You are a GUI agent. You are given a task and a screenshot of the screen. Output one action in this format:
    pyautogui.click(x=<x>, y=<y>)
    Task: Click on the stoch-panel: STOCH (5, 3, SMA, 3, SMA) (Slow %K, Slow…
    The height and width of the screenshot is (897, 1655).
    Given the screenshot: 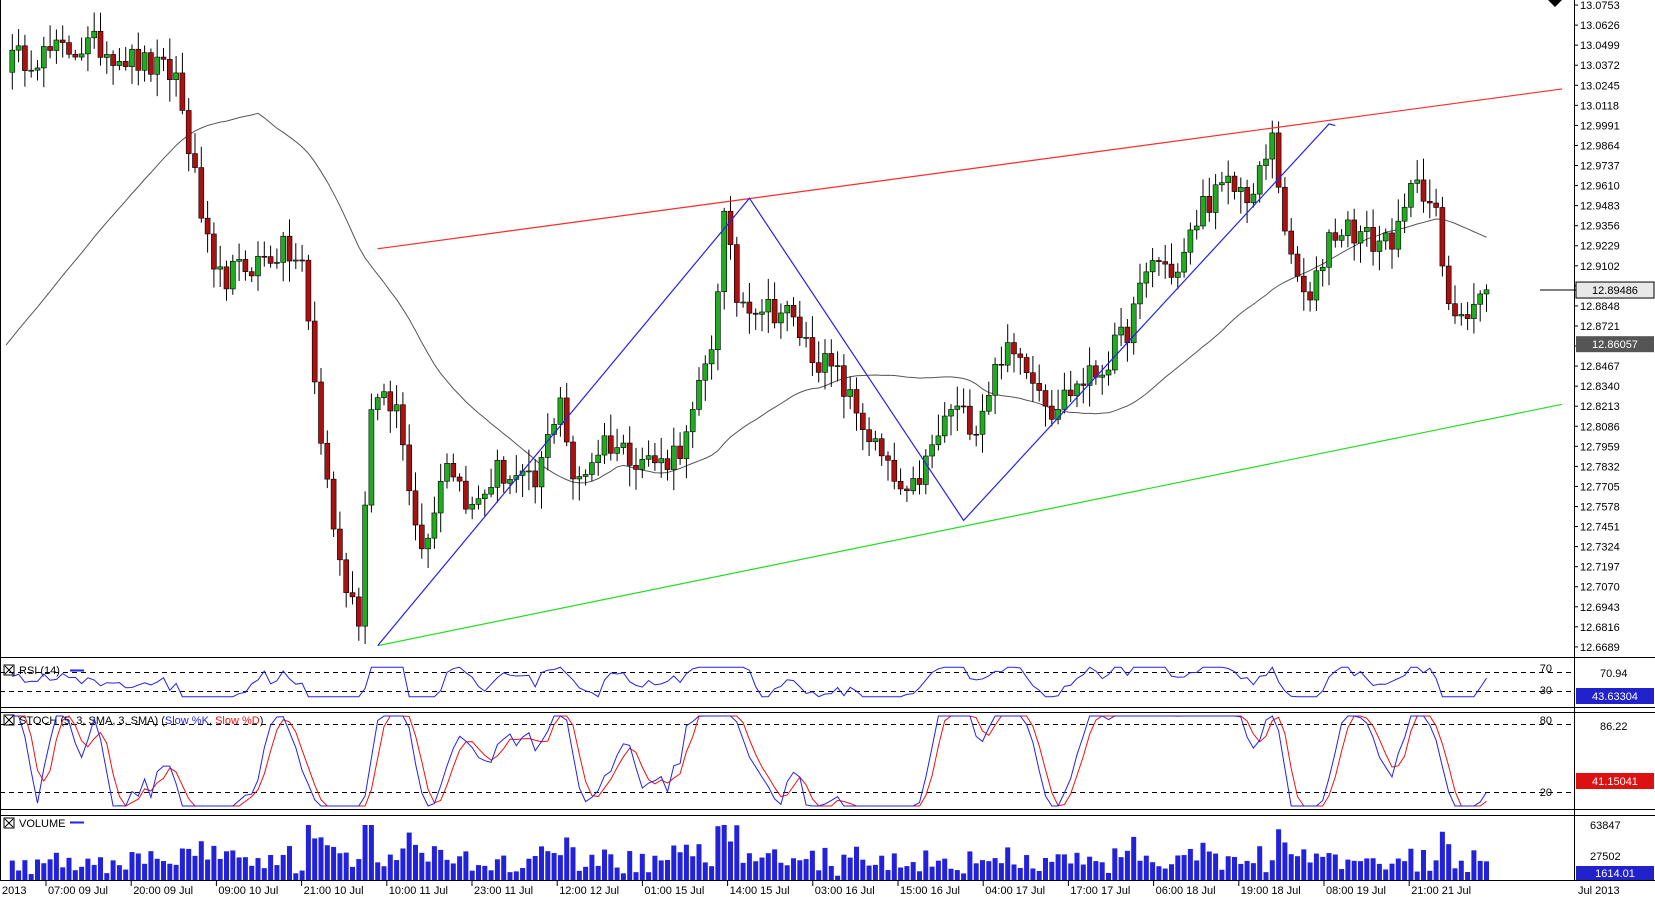 What is the action you would take?
    pyautogui.click(x=827, y=760)
    